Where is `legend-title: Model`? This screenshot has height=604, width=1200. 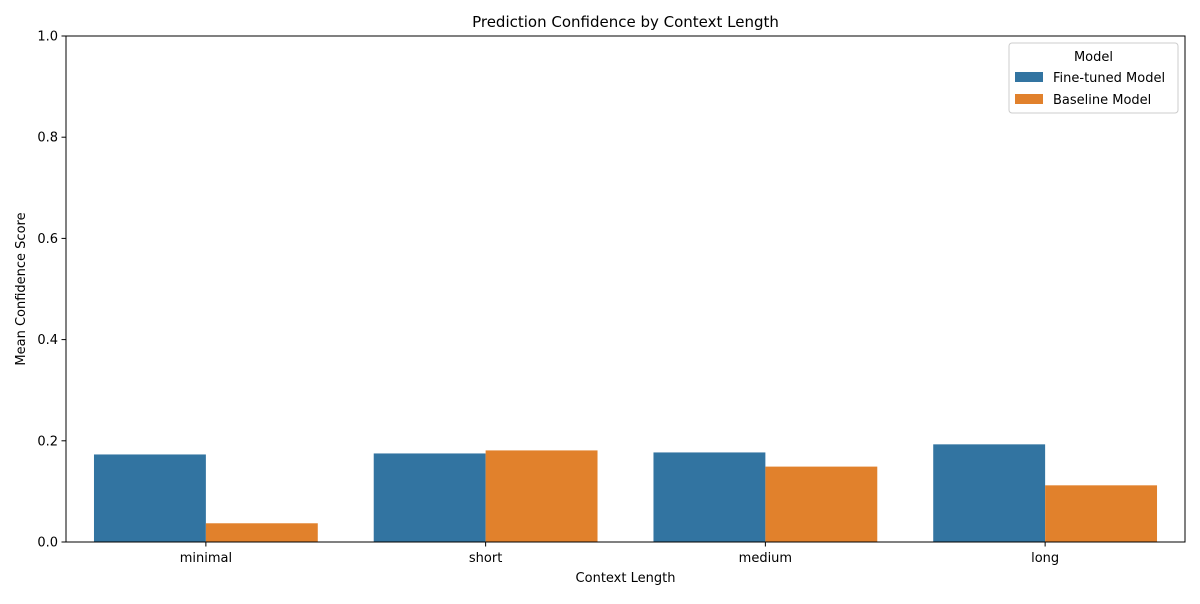 legend-title: Model is located at coordinates (1093, 57).